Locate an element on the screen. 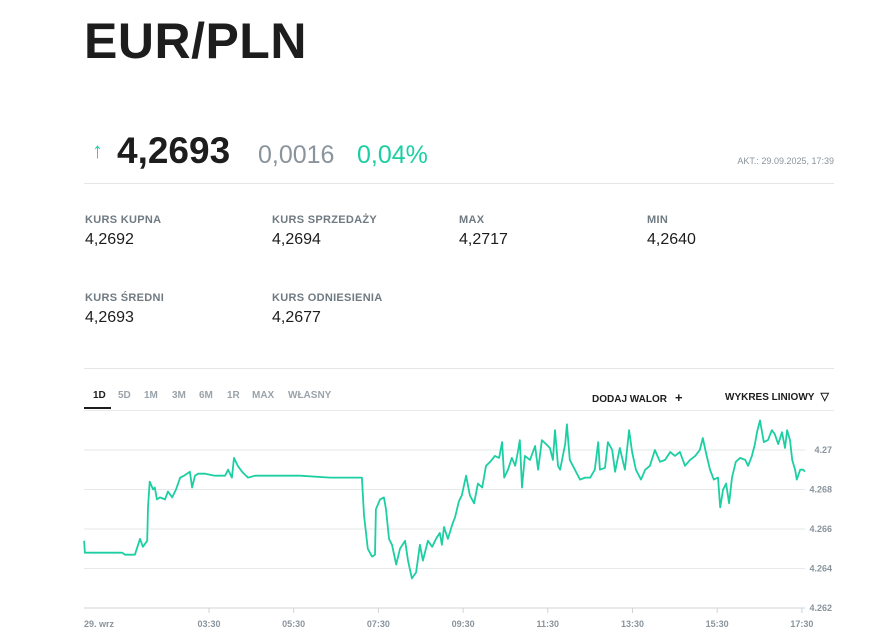  x-tick-label: 09:30 is located at coordinates (463, 624).